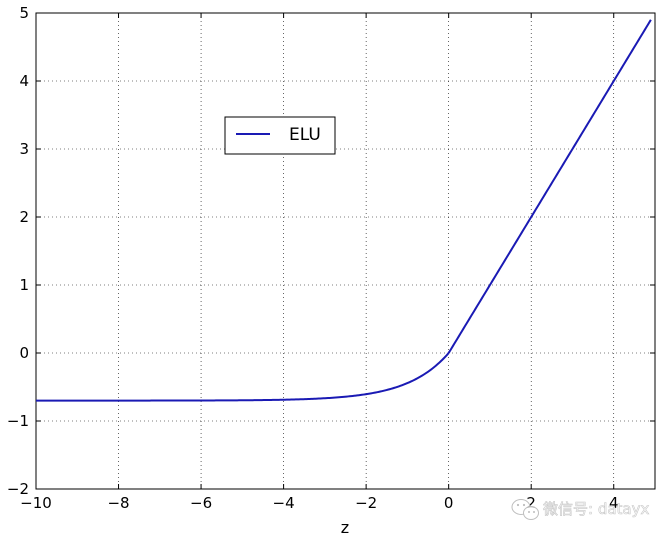 The image size is (668, 545). What do you see at coordinates (201, 503) in the screenshot?
I see `x-tick-label: −6` at bounding box center [201, 503].